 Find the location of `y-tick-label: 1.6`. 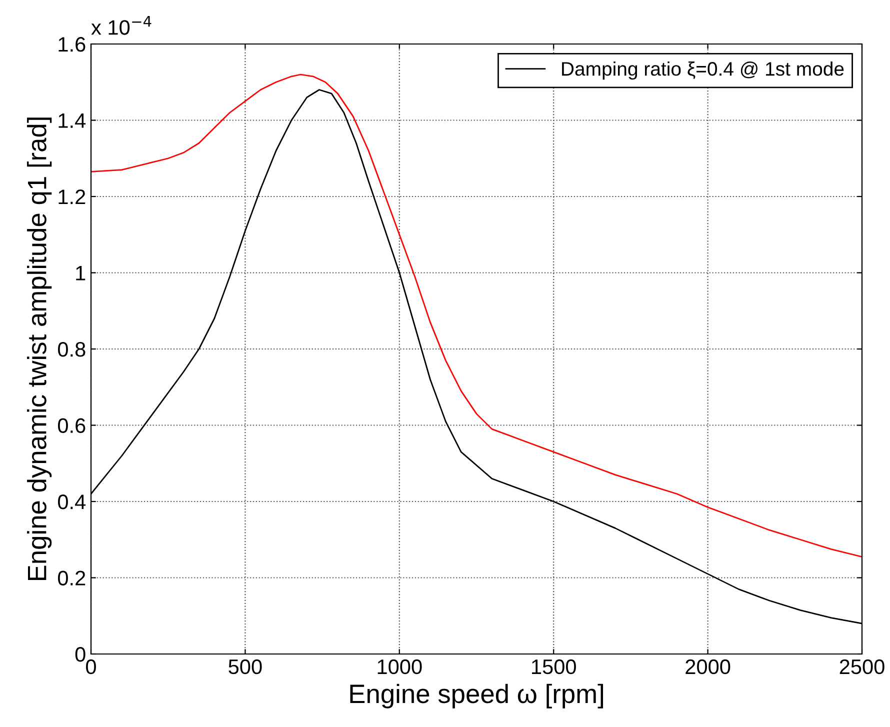

y-tick-label: 1.6 is located at coordinates (72, 44).